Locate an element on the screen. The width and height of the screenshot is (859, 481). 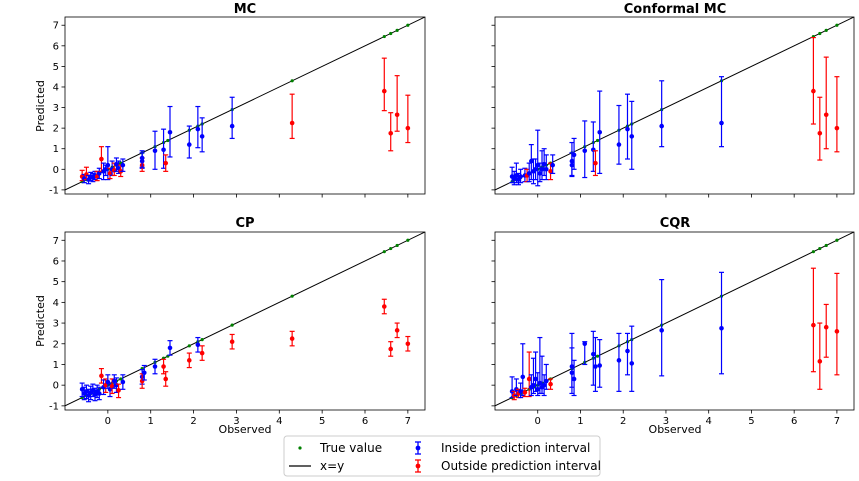
x-tick-label: 3 is located at coordinates (236, 421).